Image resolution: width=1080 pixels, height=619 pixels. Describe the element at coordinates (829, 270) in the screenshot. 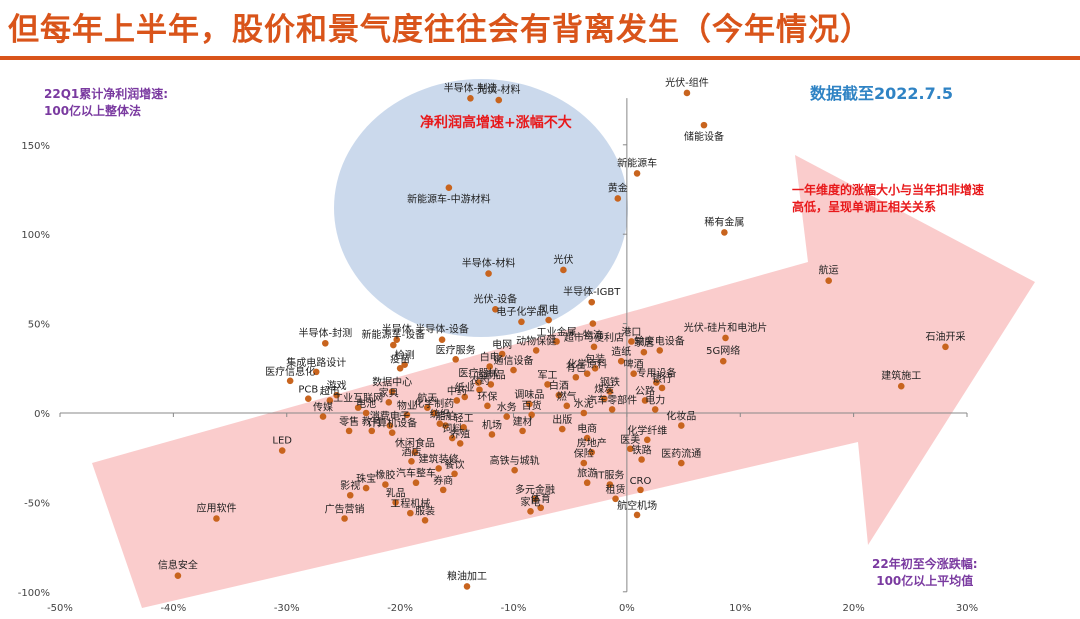

I see `point-label: 航运` at that location.